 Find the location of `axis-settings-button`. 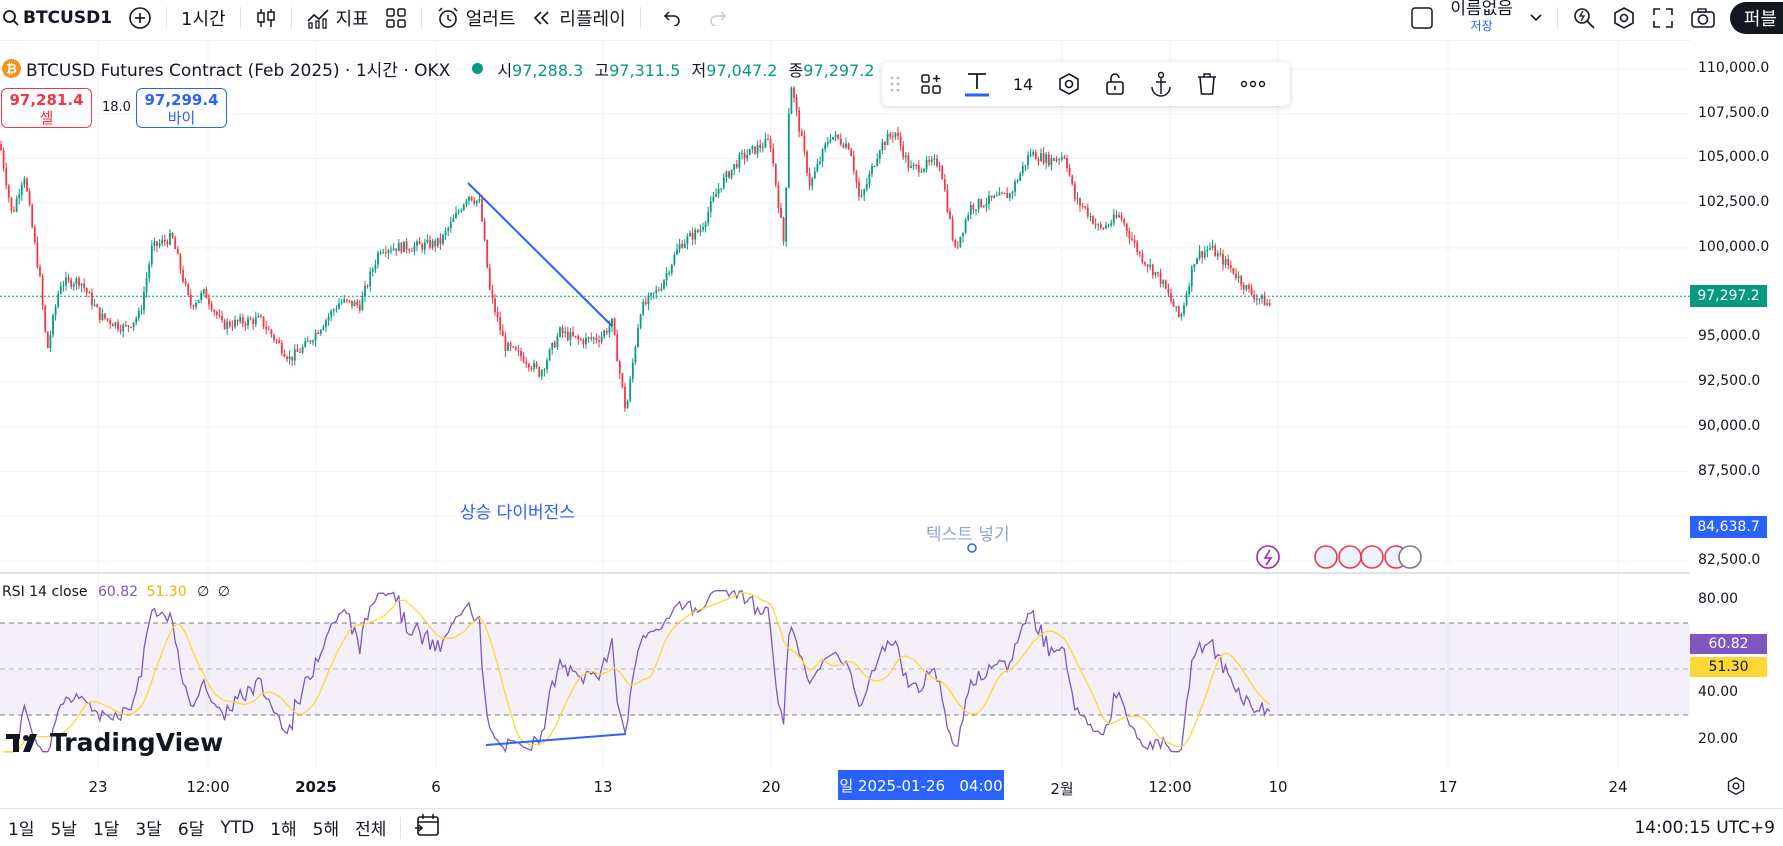

axis-settings-button is located at coordinates (1736, 788).